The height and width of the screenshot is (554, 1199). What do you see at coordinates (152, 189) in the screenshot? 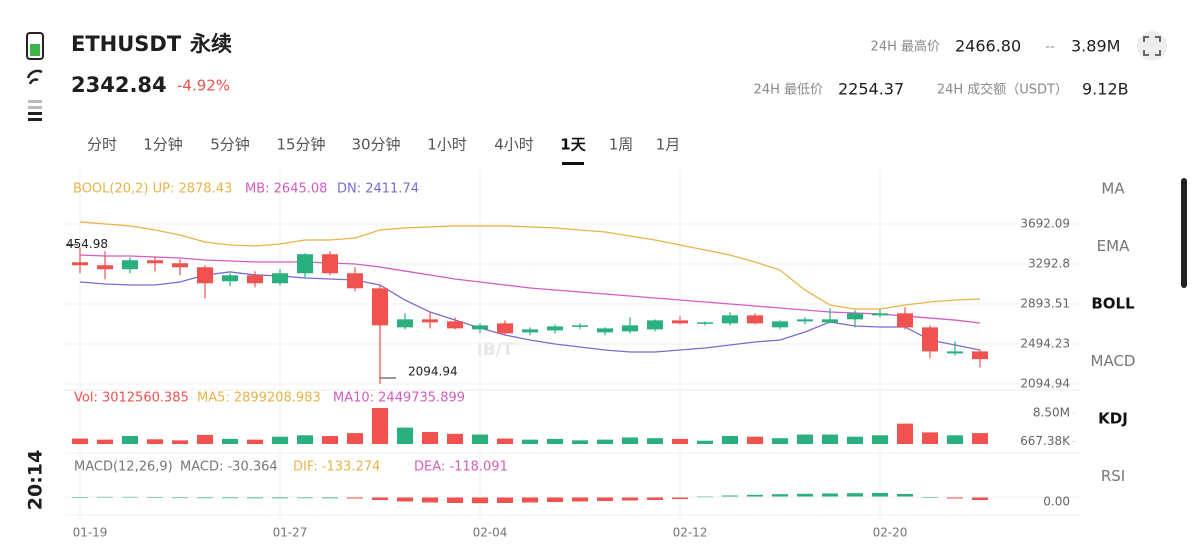
I see `indicator-legend: BOOL(20,2) UP: 2878.43` at bounding box center [152, 189].